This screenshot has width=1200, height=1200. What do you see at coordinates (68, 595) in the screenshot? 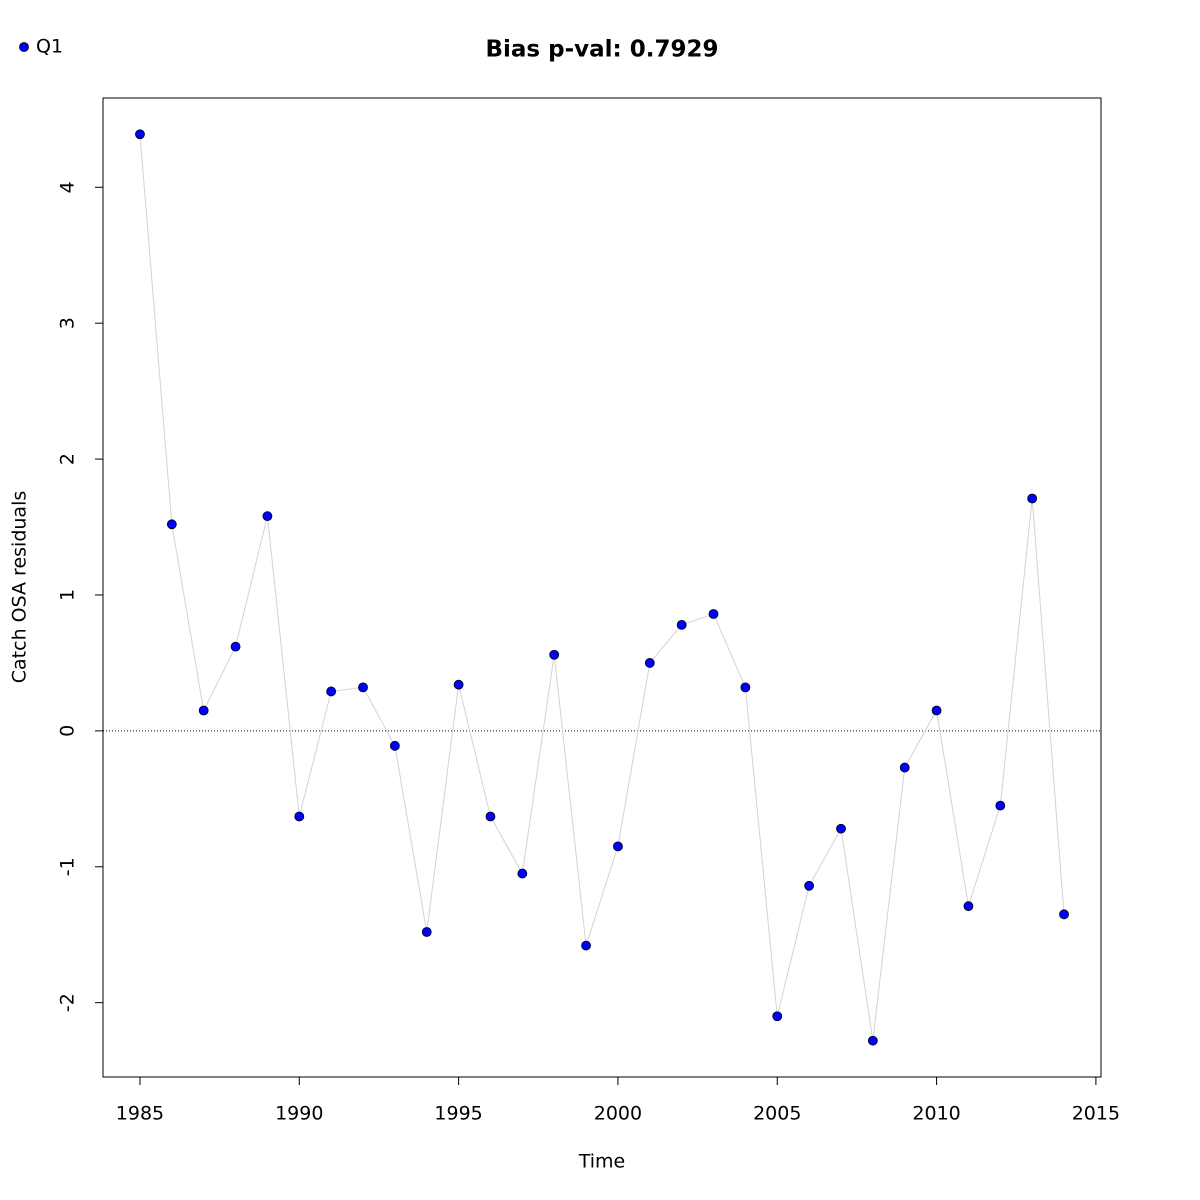
I see `y-tick-label: 1` at bounding box center [68, 595].